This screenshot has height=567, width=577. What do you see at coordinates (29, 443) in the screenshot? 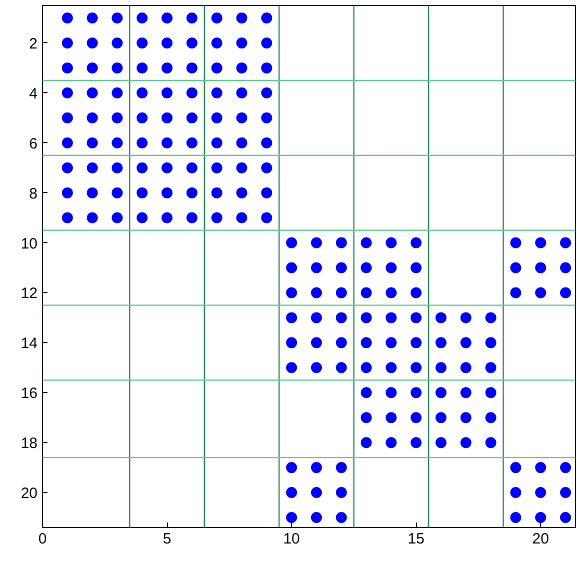
I see `y-tick-label: 18` at bounding box center [29, 443].